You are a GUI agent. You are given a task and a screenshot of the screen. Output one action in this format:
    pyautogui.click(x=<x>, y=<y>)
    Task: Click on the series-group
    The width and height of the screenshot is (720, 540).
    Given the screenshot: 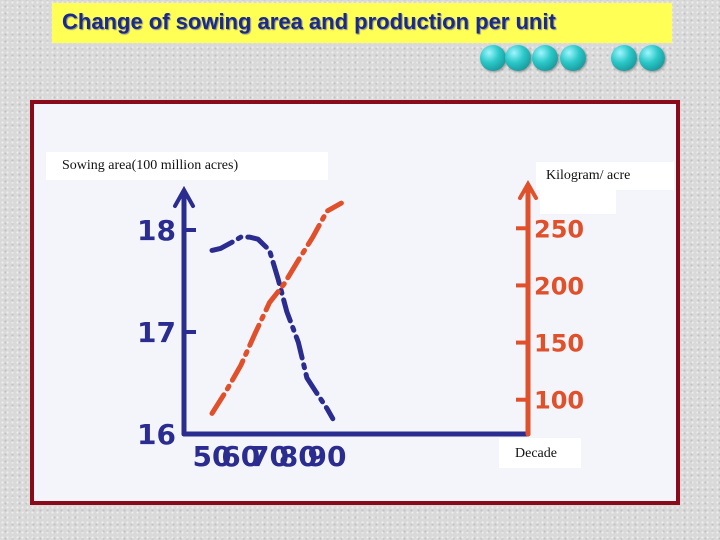 What is the action you would take?
    pyautogui.click(x=276, y=311)
    